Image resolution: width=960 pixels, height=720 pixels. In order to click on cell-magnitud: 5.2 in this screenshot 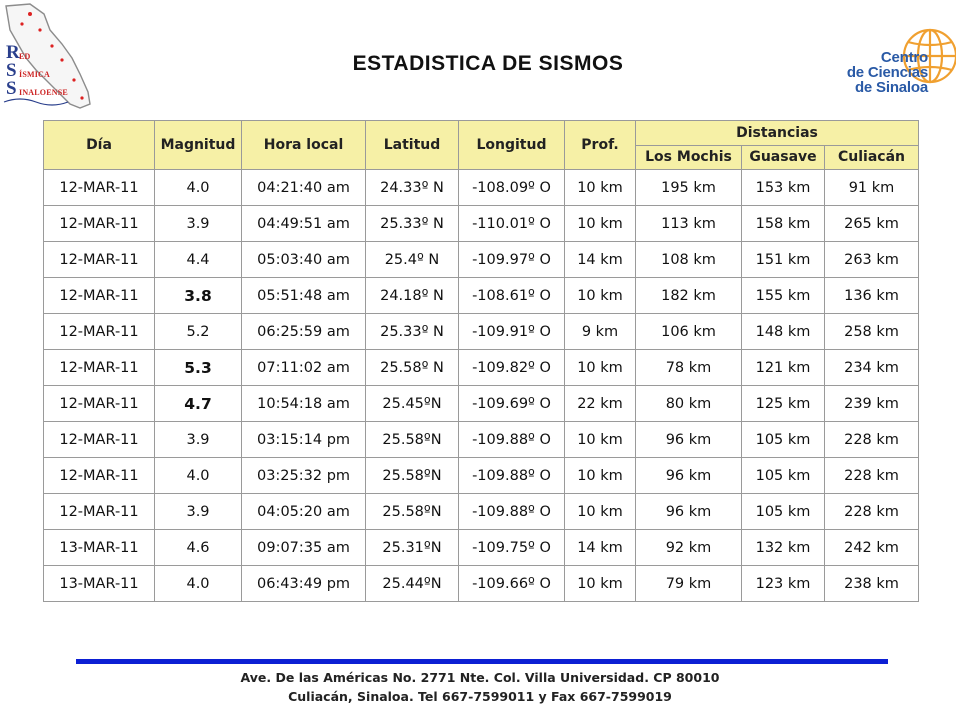, I will do `click(198, 331)`.